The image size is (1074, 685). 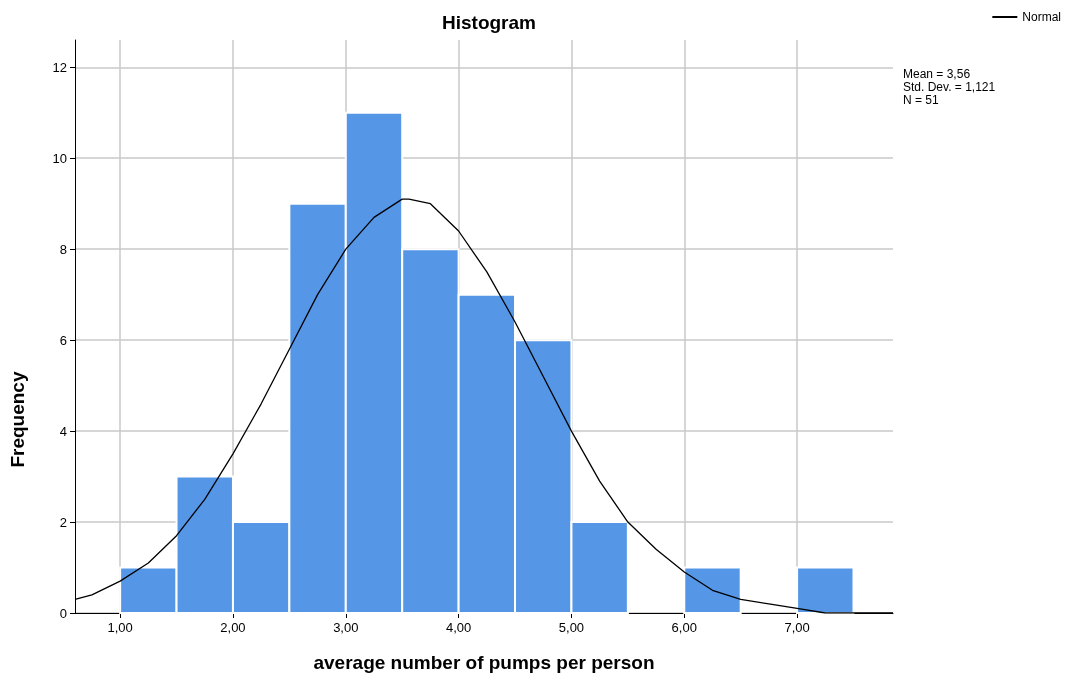 What do you see at coordinates (346, 627) in the screenshot?
I see `x-tick-label: 3,00` at bounding box center [346, 627].